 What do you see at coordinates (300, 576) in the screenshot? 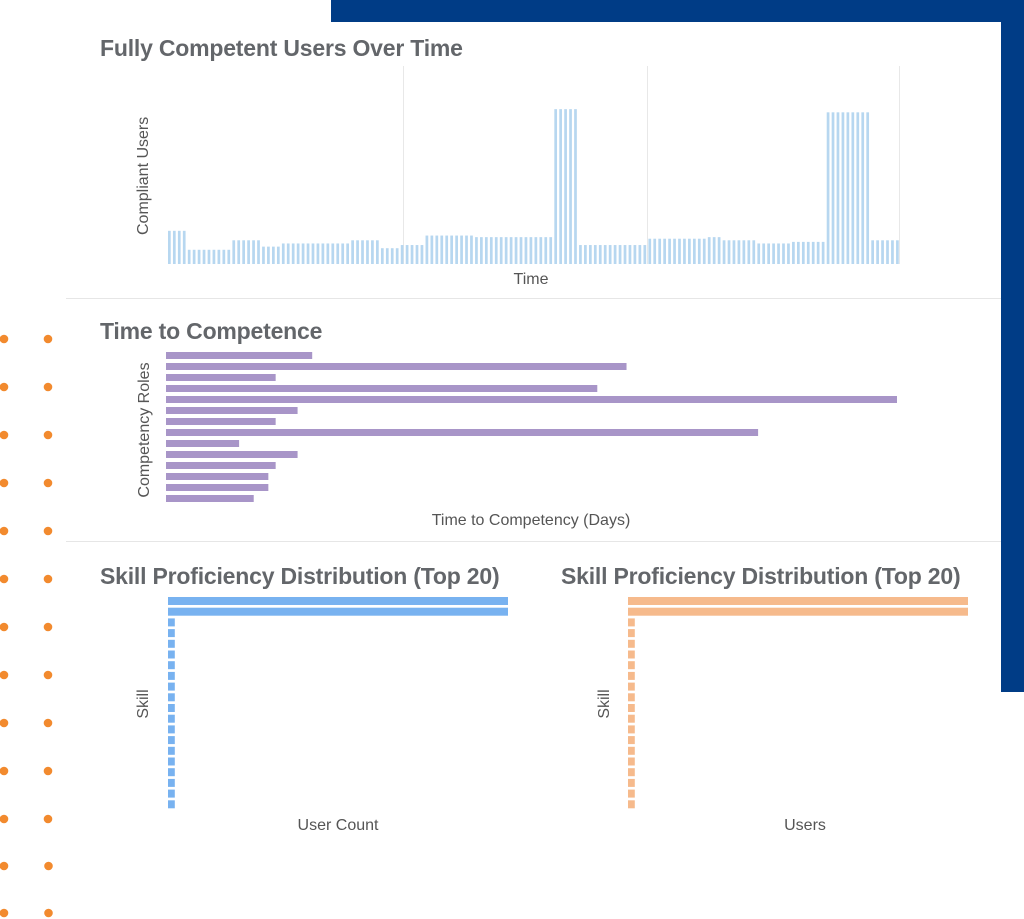
I see `skill-distribution-1-title: Skill Proficiency Distribution (Top 20)` at bounding box center [300, 576].